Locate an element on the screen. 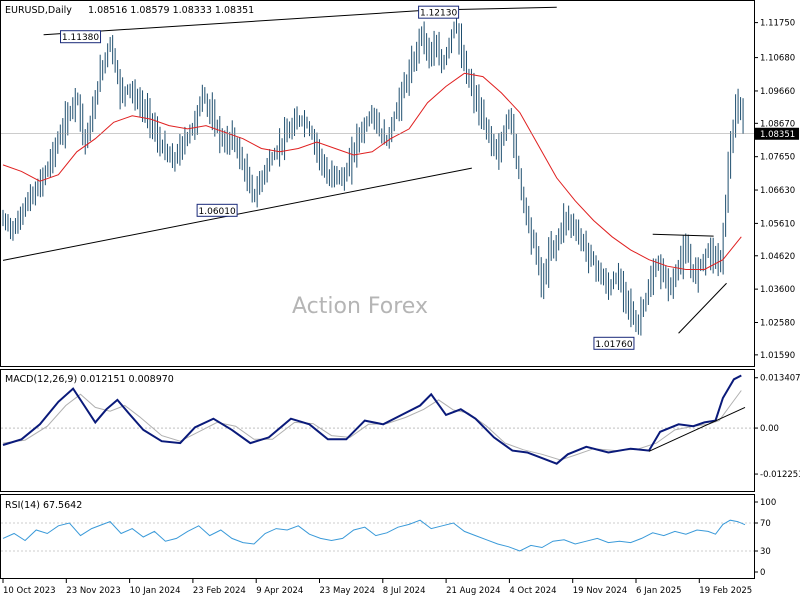 Image resolution: width=800 pixels, height=600 pixels. price-tick-label: 1.01590 is located at coordinates (777, 356).